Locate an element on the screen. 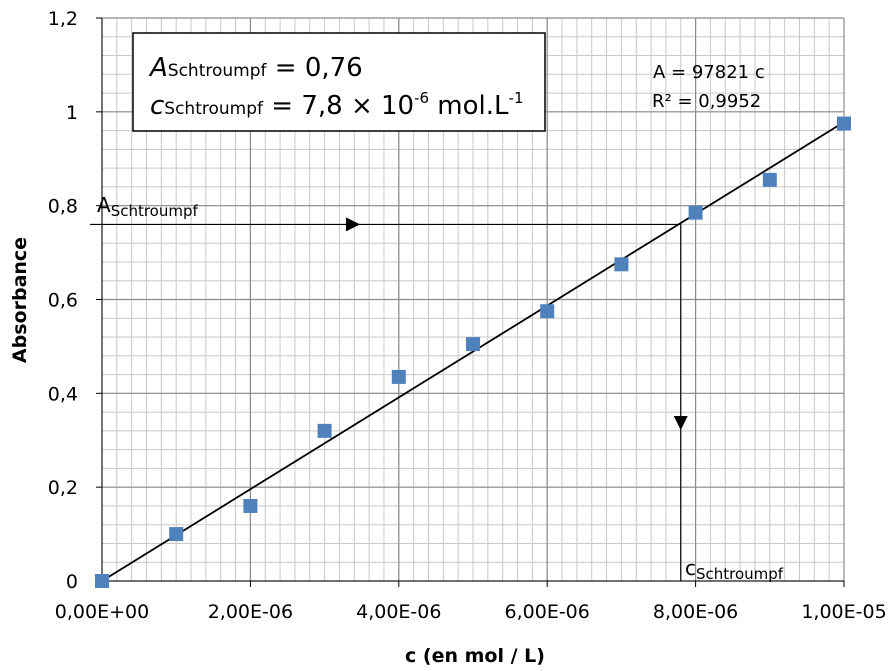  y-axis-title: Absorbance is located at coordinates (20, 300).